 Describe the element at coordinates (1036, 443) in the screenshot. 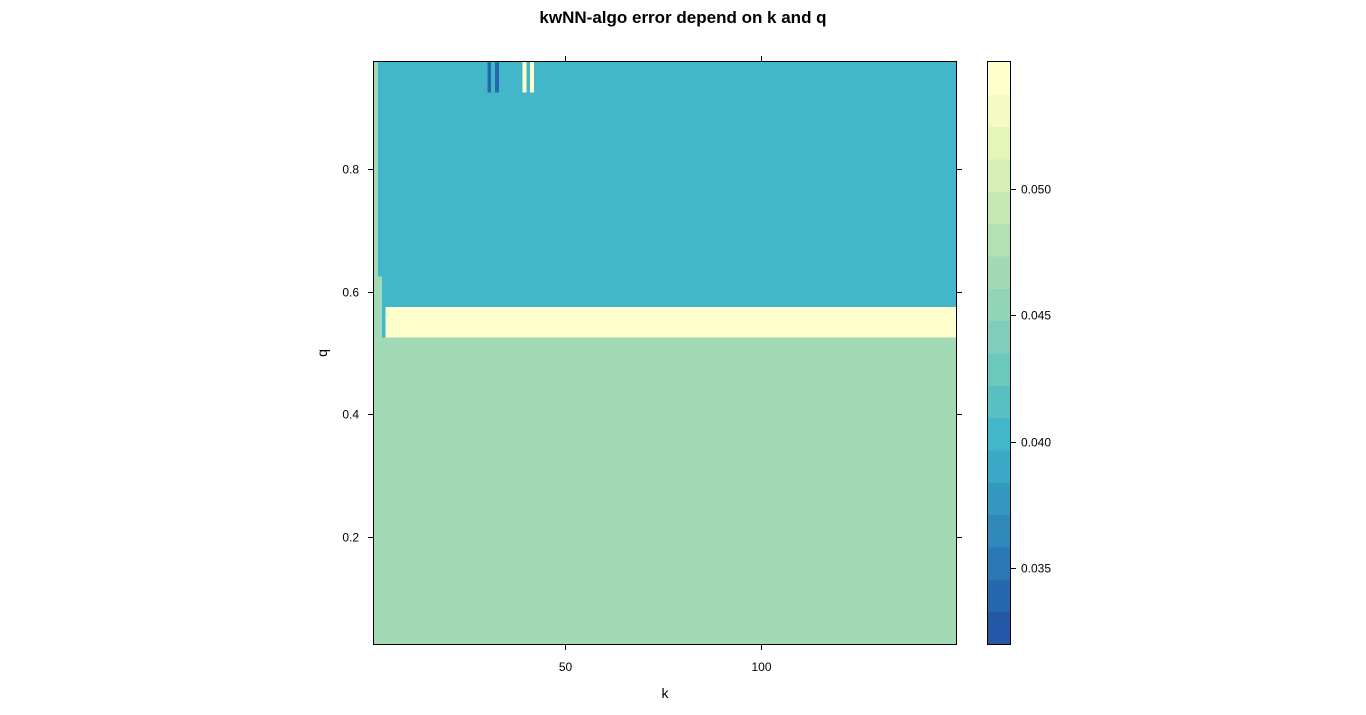

I see `colorbar-tick-label: 0.040` at that location.